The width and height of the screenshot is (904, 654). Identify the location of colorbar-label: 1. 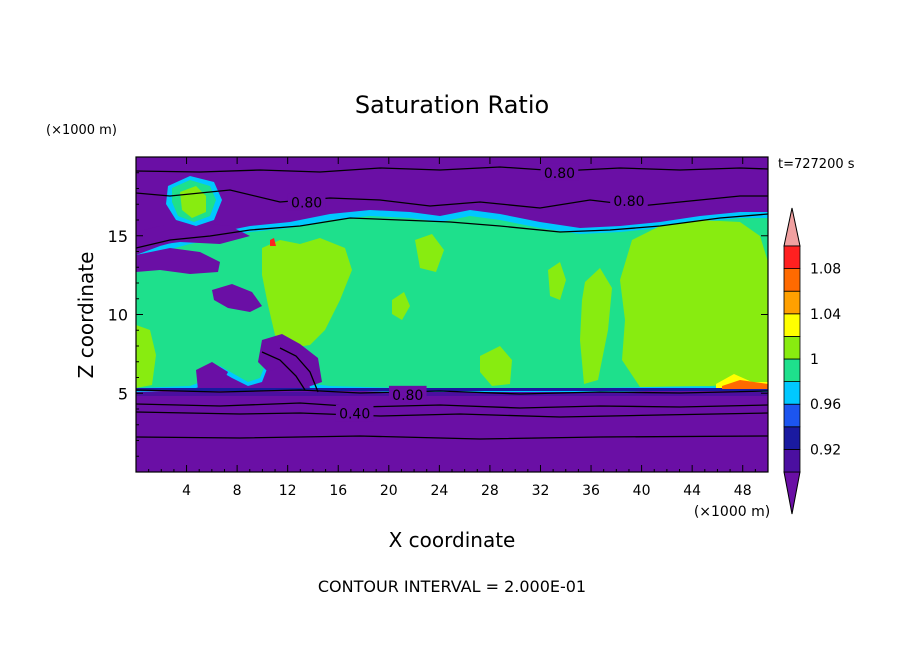
(814, 360).